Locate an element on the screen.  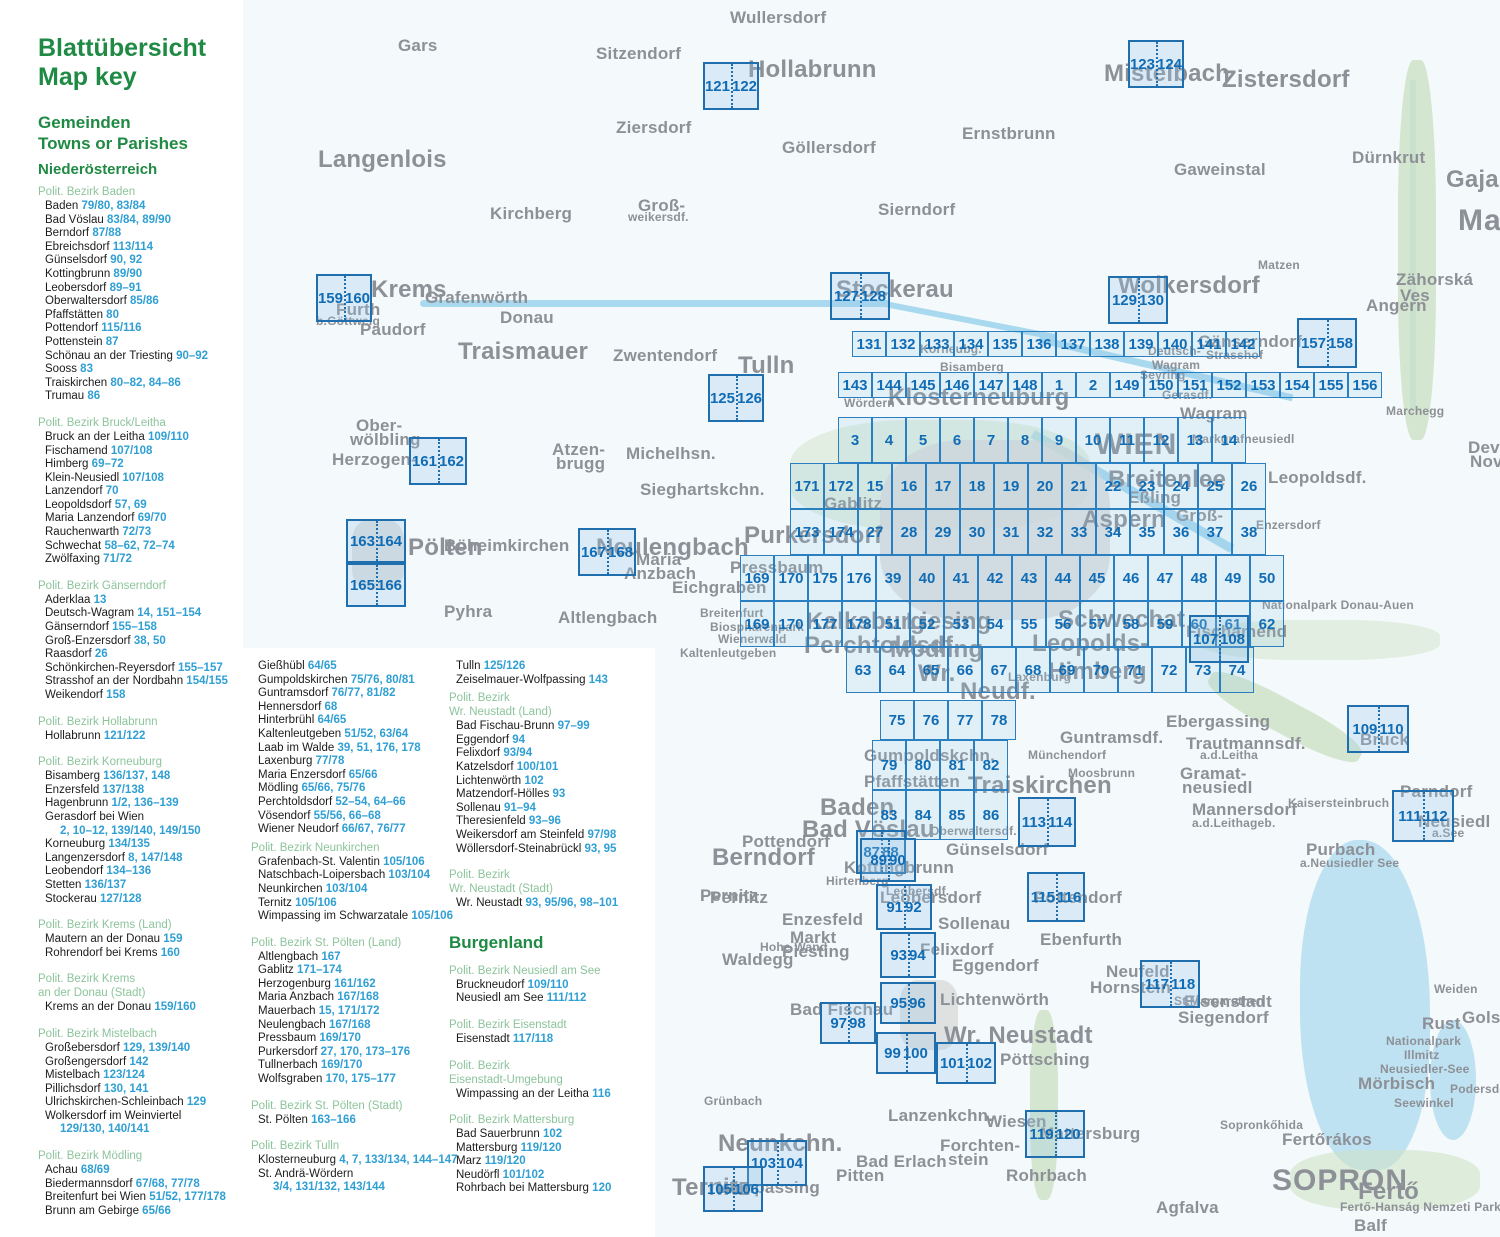
sheet-tile-95-96: 95 96 is located at coordinates (908, 1003).